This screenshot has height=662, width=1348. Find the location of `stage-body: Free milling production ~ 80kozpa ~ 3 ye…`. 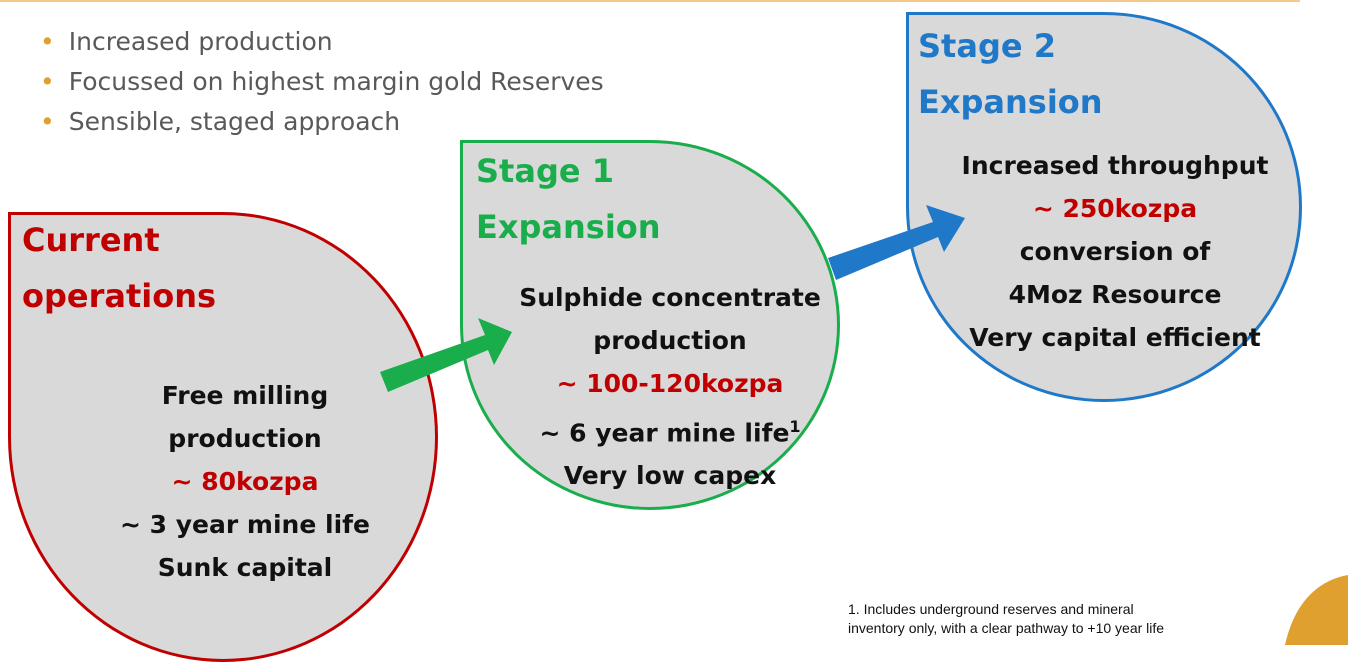

stage-body: Free milling production ~ 80kozpa ~ 3 ye… is located at coordinates (245, 481).